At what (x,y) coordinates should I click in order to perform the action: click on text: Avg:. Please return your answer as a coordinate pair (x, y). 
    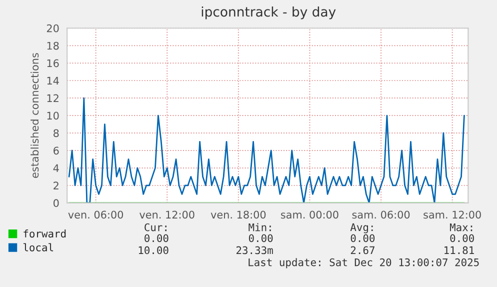
    Looking at the image, I should click on (361, 228).